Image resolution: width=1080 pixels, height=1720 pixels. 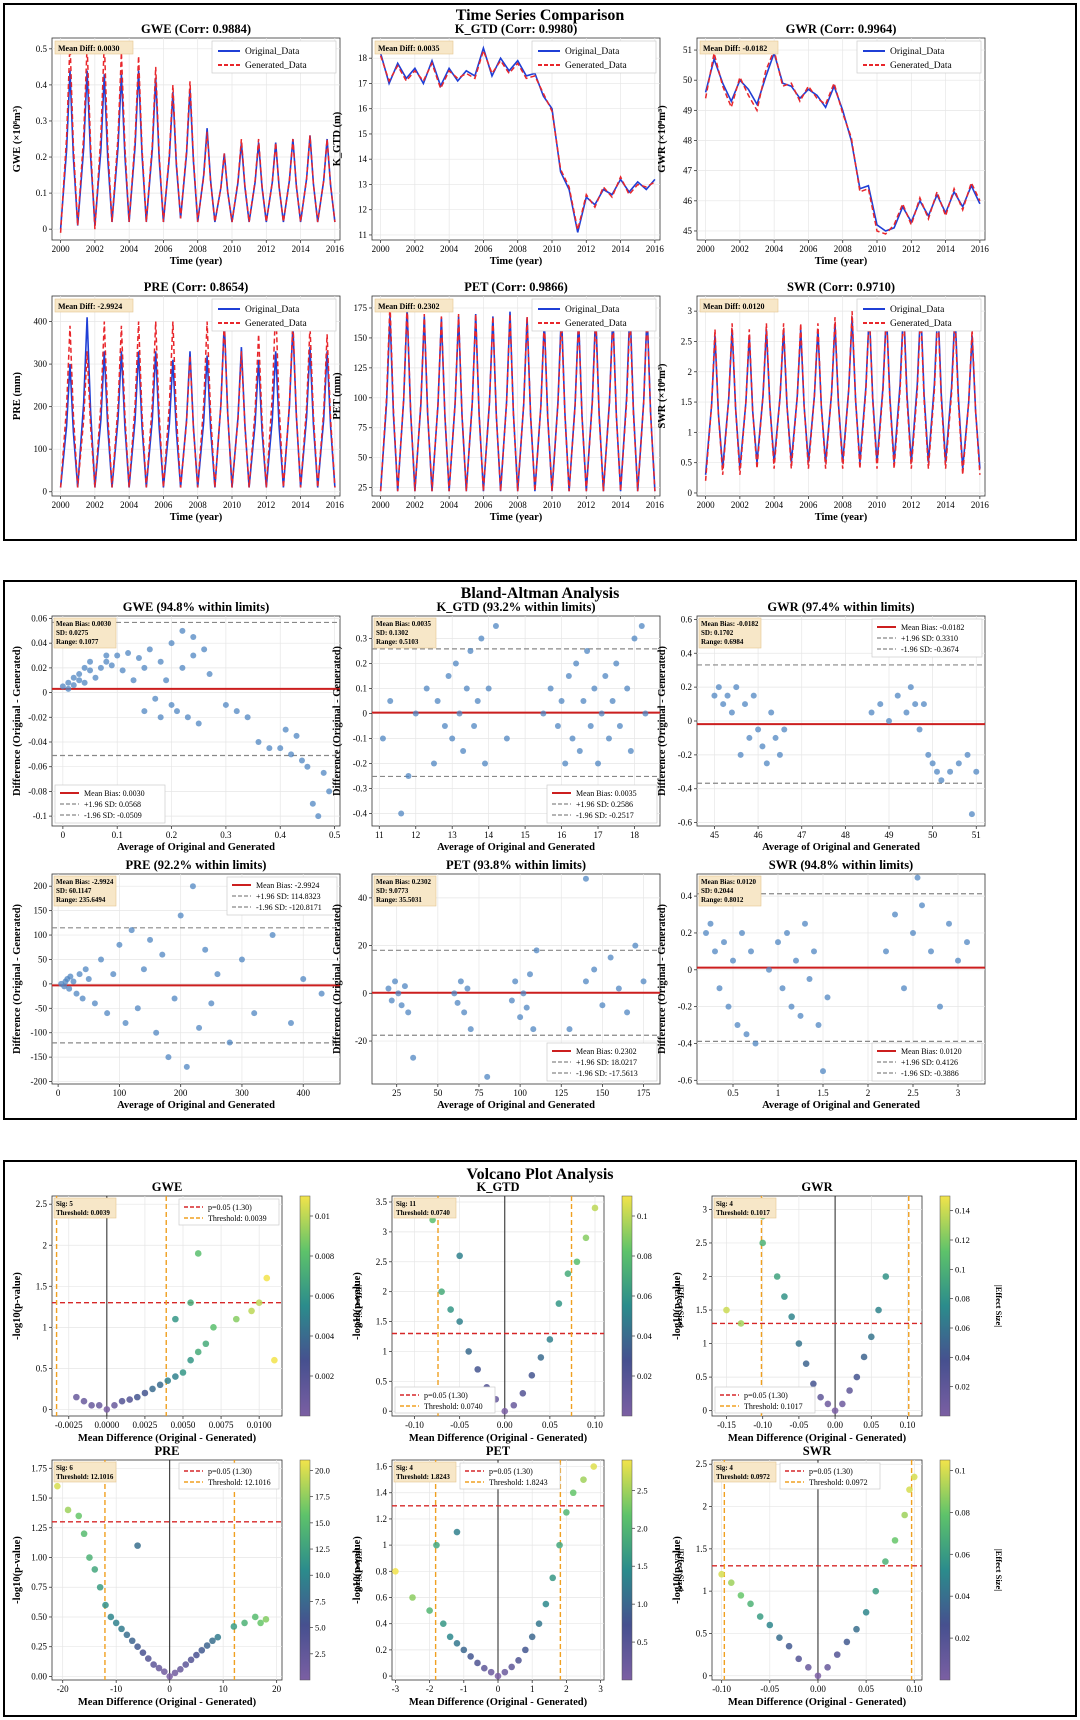 I want to click on stats-text: Range: 0.5103, so click(x=397, y=642).